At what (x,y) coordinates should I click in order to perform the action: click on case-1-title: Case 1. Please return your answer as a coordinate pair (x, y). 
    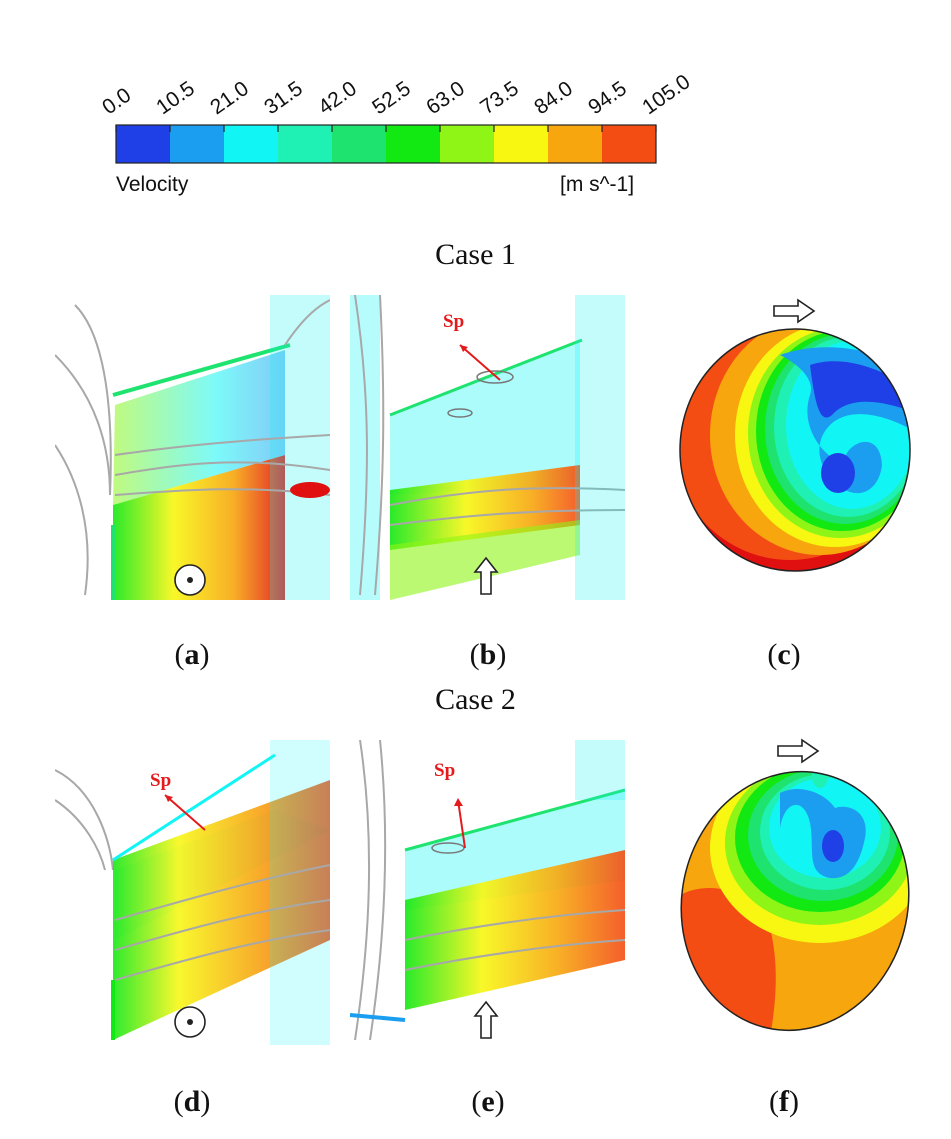
    Looking at the image, I should click on (475, 254).